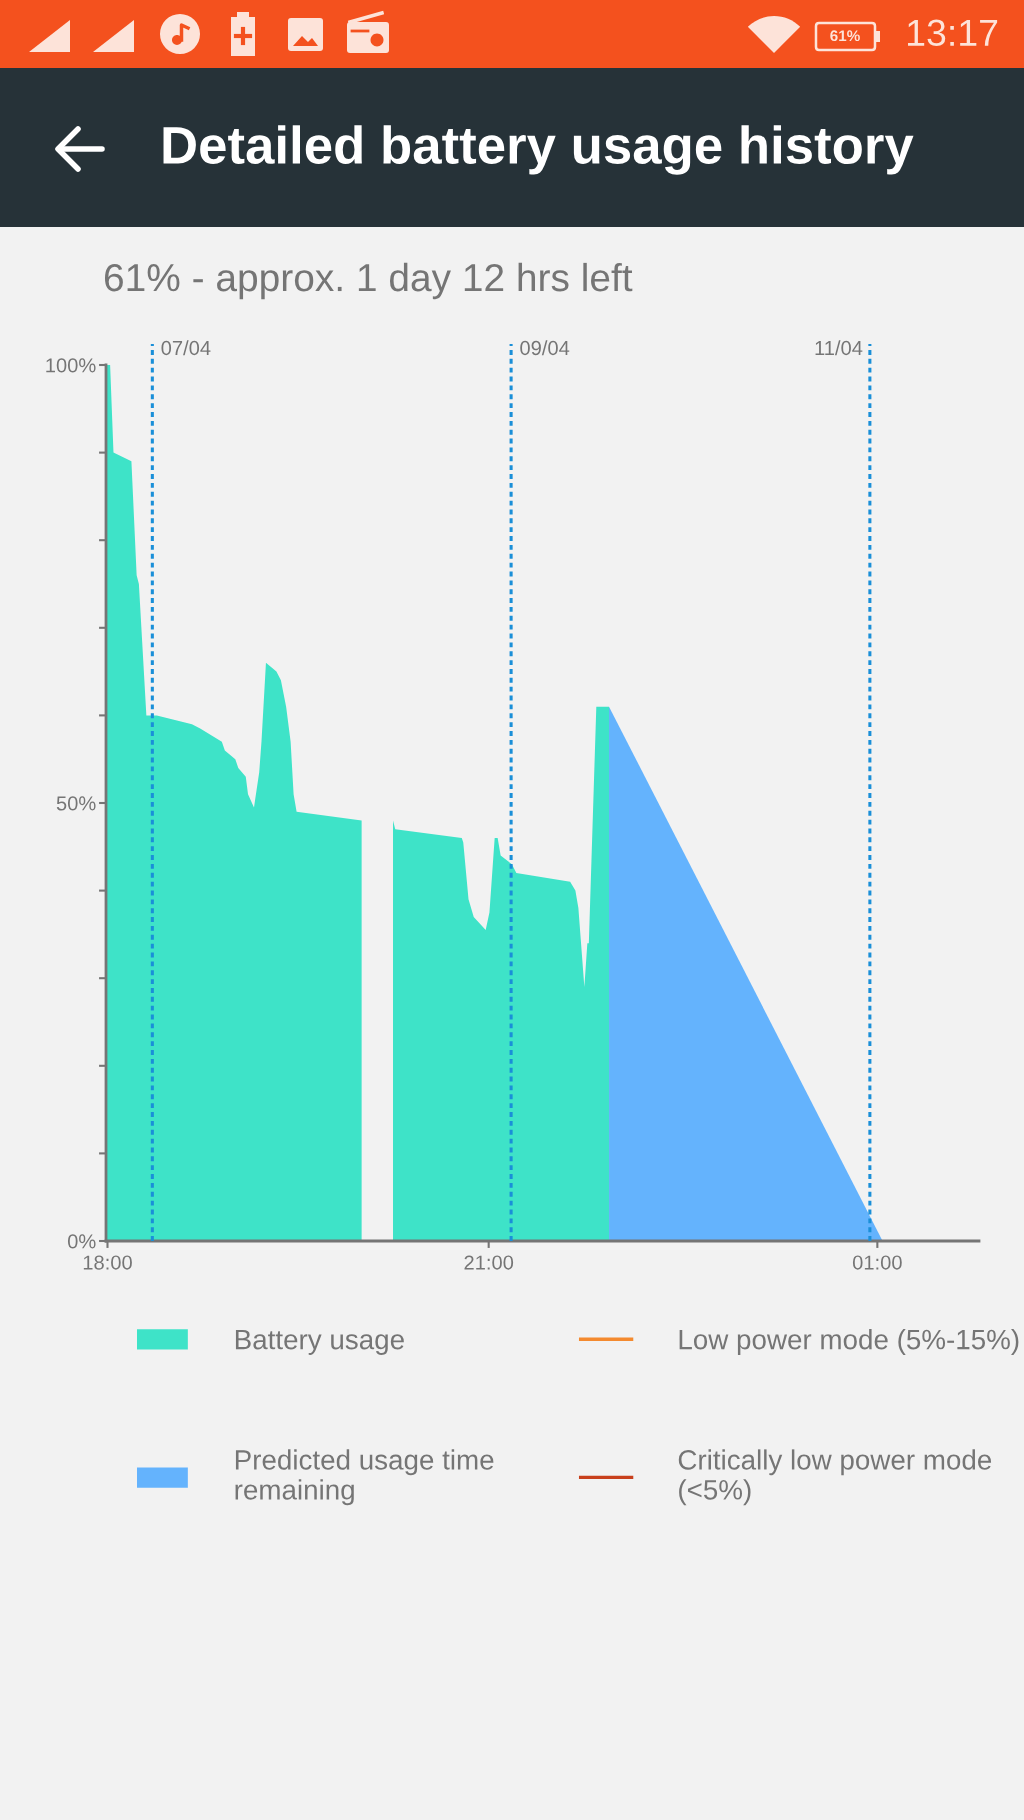  Describe the element at coordinates (186, 348) in the screenshot. I see `ref-line-label: 07/04` at that location.